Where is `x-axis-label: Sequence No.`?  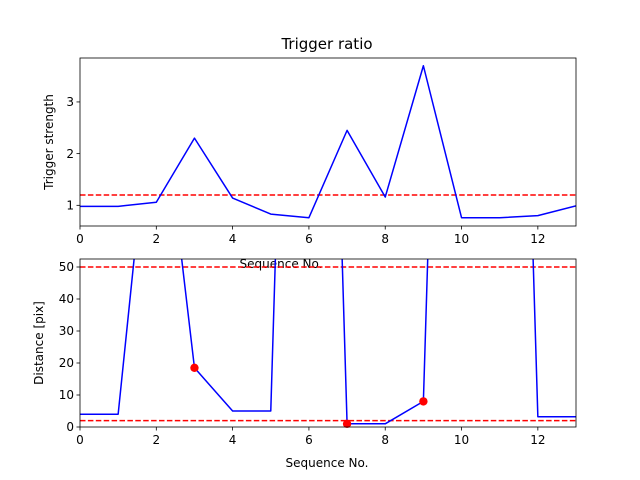
x-axis-label: Sequence No. is located at coordinates (327, 463).